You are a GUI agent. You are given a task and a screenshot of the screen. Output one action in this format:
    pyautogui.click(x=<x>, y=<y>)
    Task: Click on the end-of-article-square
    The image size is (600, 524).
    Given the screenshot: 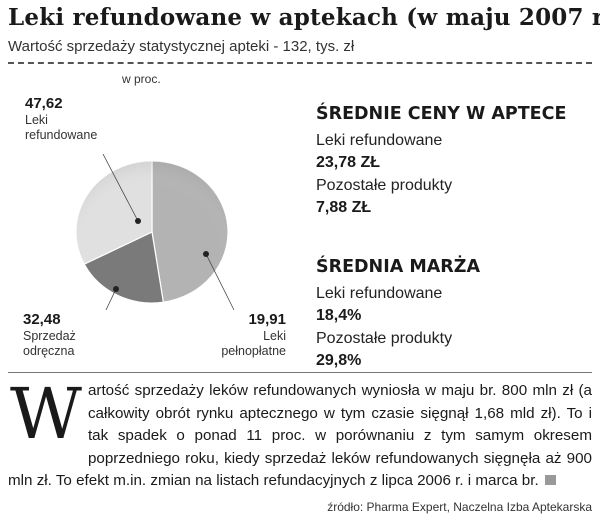 What is the action you would take?
    pyautogui.click(x=550, y=480)
    